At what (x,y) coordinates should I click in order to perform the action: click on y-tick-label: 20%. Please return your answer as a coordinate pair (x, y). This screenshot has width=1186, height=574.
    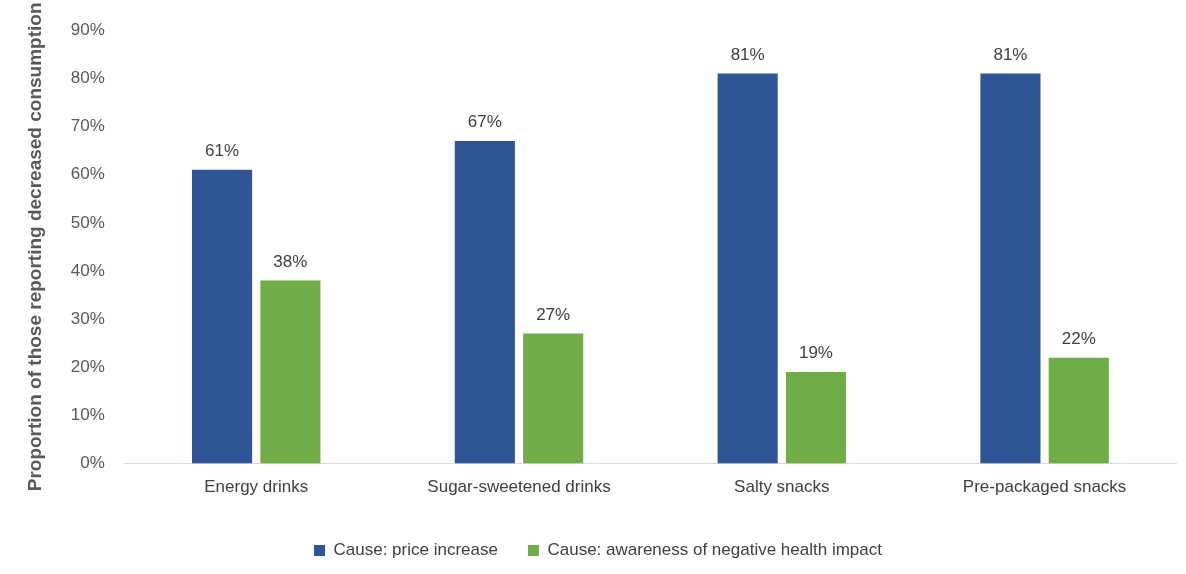
    Looking at the image, I should click on (87, 366).